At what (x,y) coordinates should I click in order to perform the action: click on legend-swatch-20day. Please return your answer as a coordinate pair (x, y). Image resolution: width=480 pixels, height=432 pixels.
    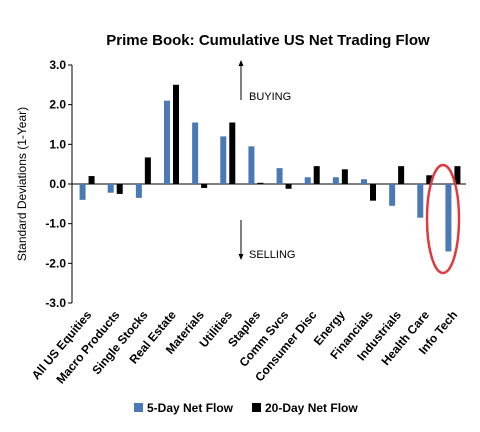
    Looking at the image, I should click on (256, 407).